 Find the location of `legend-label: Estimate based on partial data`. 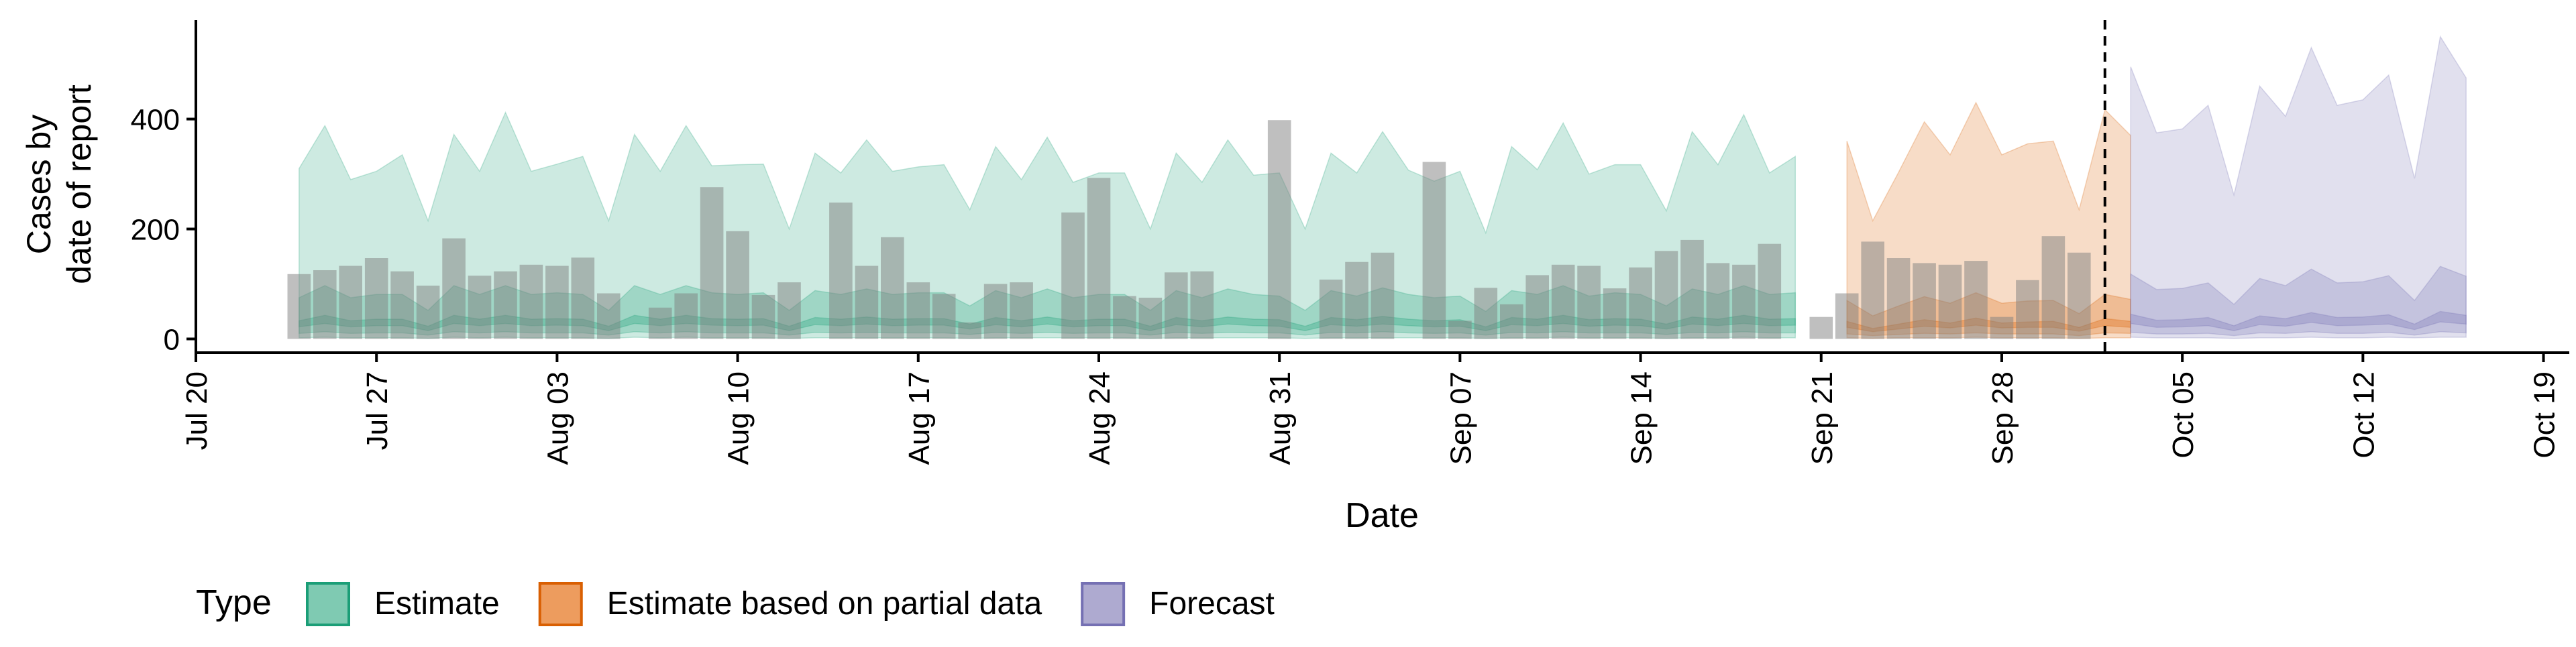

legend-label: Estimate based on partial data is located at coordinates (824, 604).